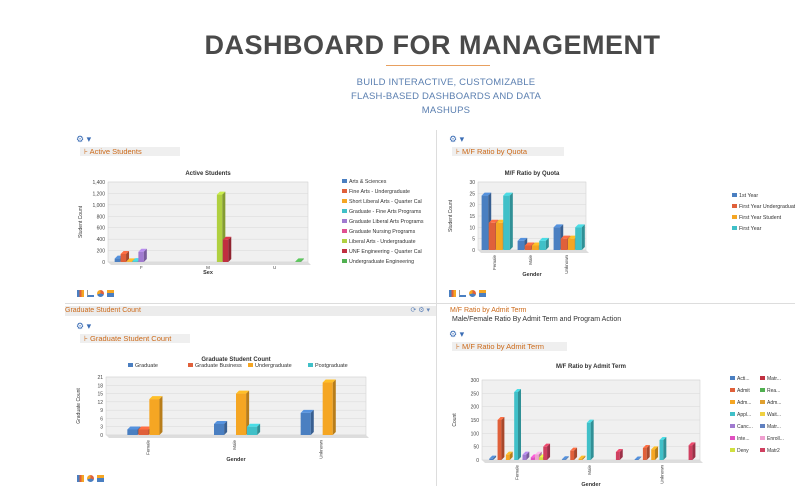 This screenshot has width=795, height=486. Describe the element at coordinates (457, 139) in the screenshot. I see `p2-settings-gear-icon: ⚙ ▾` at that location.